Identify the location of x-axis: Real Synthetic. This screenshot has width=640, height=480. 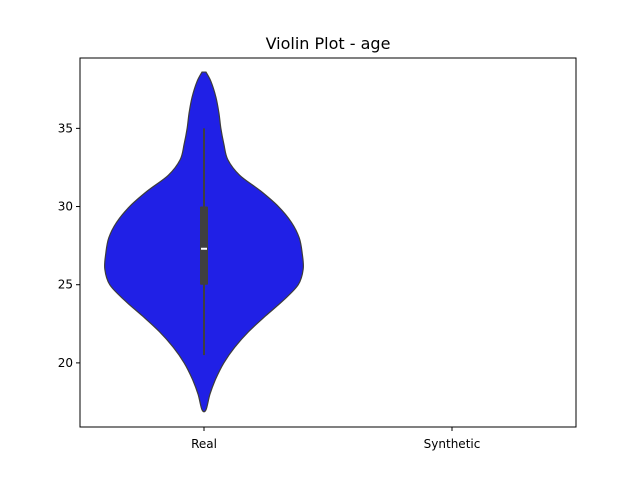
(335, 439).